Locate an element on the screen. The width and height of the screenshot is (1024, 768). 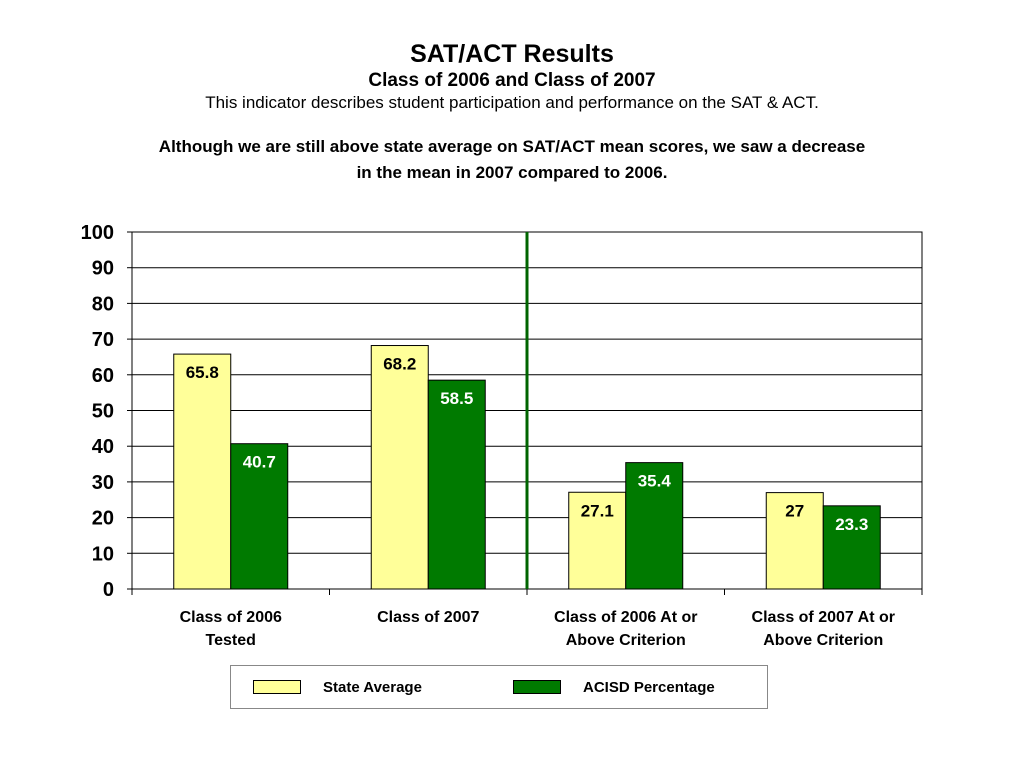
legend-item-acisd-percentage: ACISD Percentage is located at coordinates (614, 687).